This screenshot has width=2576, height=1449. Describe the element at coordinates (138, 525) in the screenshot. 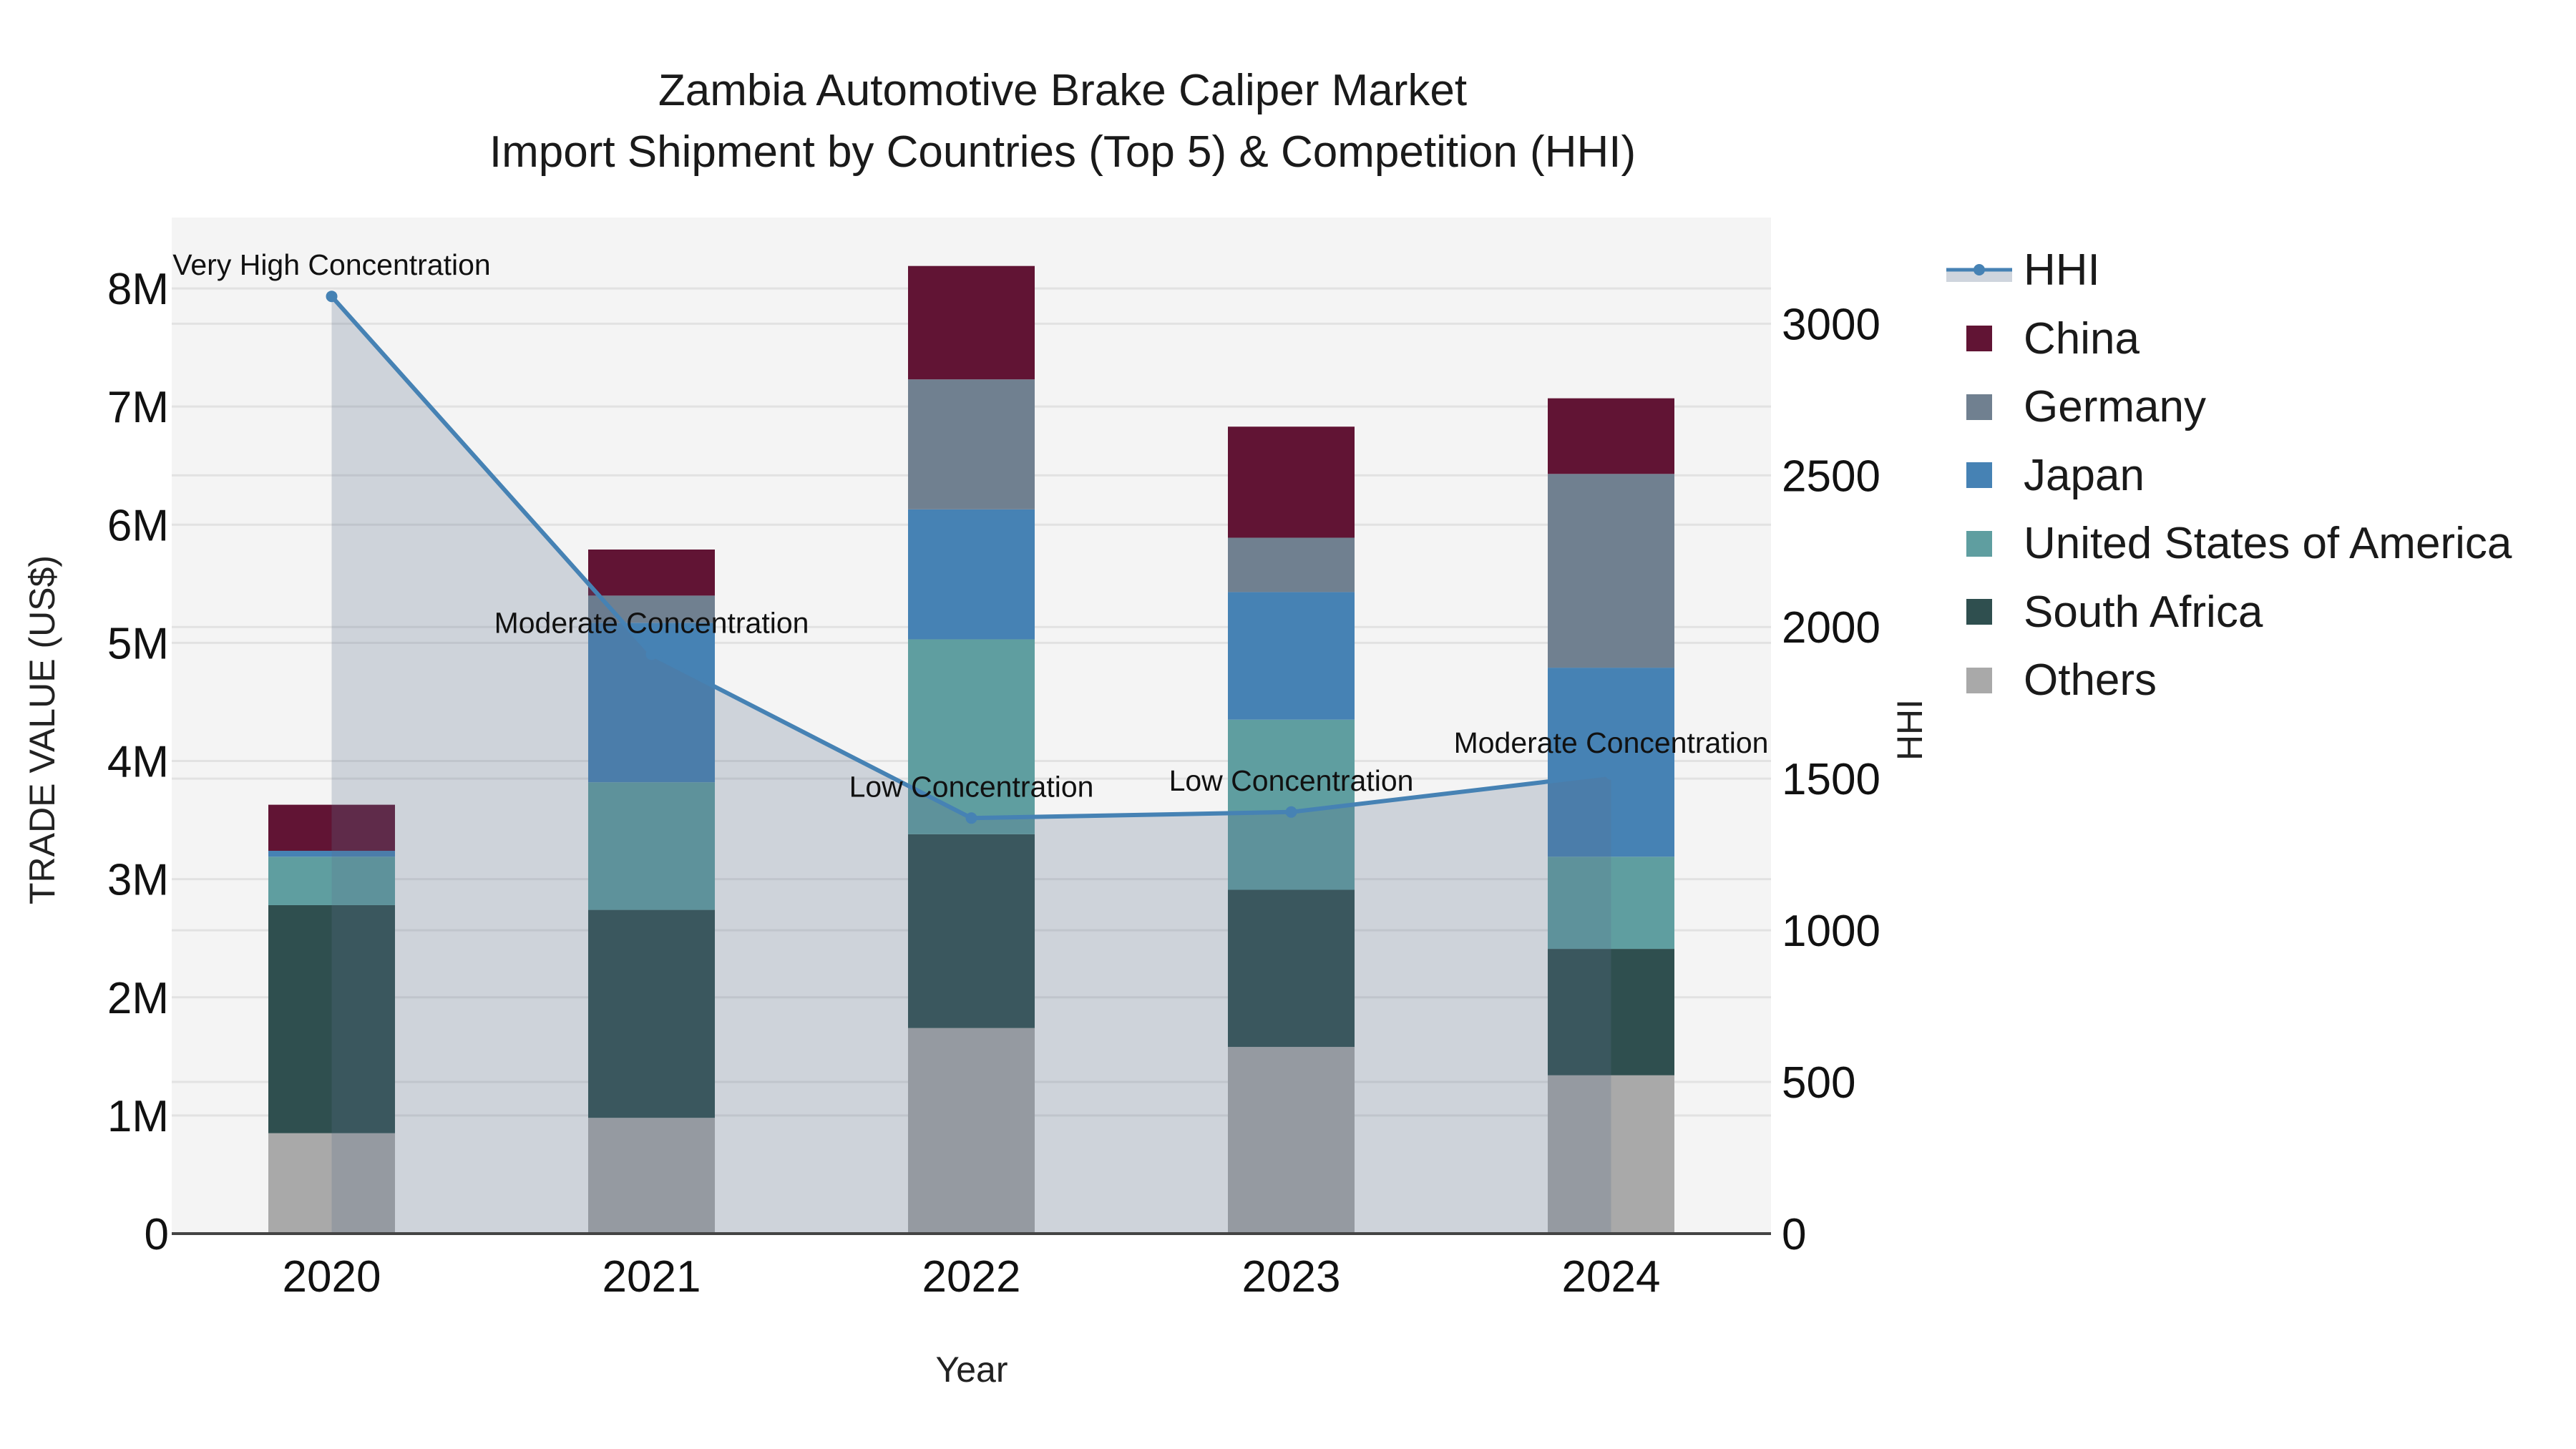

I see `y-tick-label: 6M` at that location.